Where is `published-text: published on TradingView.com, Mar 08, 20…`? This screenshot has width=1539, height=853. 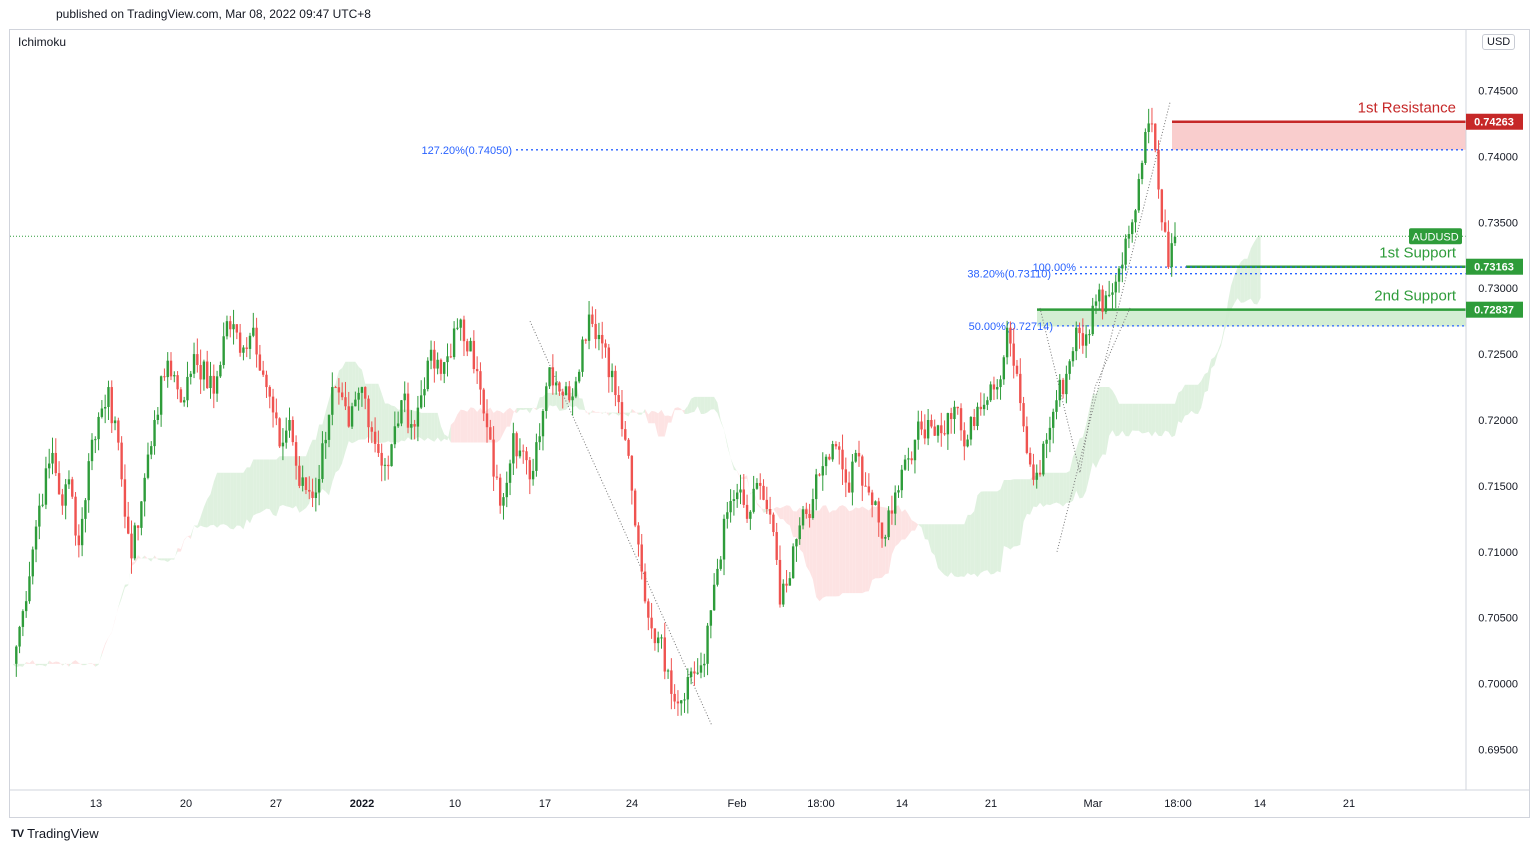 published-text: published on TradingView.com, Mar 08, 20… is located at coordinates (213, 14).